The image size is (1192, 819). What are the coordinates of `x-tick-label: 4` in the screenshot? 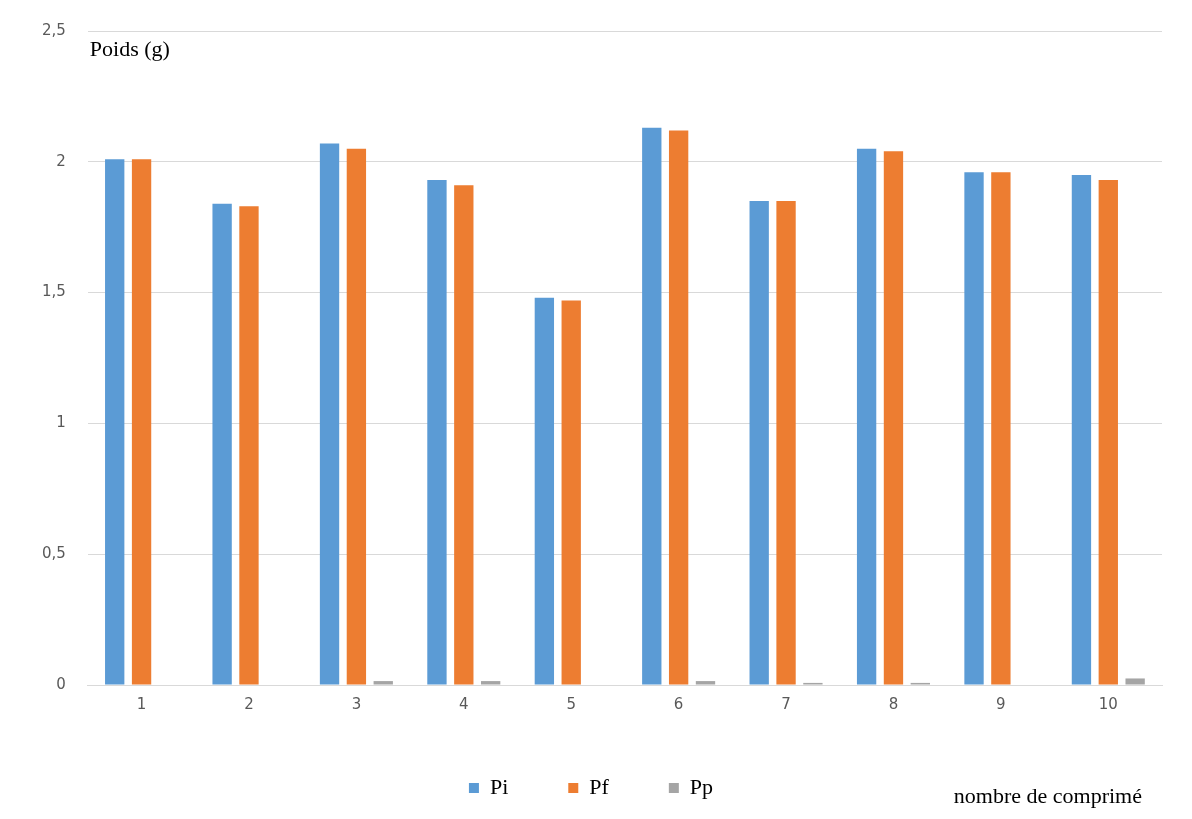 It's located at (464, 703).